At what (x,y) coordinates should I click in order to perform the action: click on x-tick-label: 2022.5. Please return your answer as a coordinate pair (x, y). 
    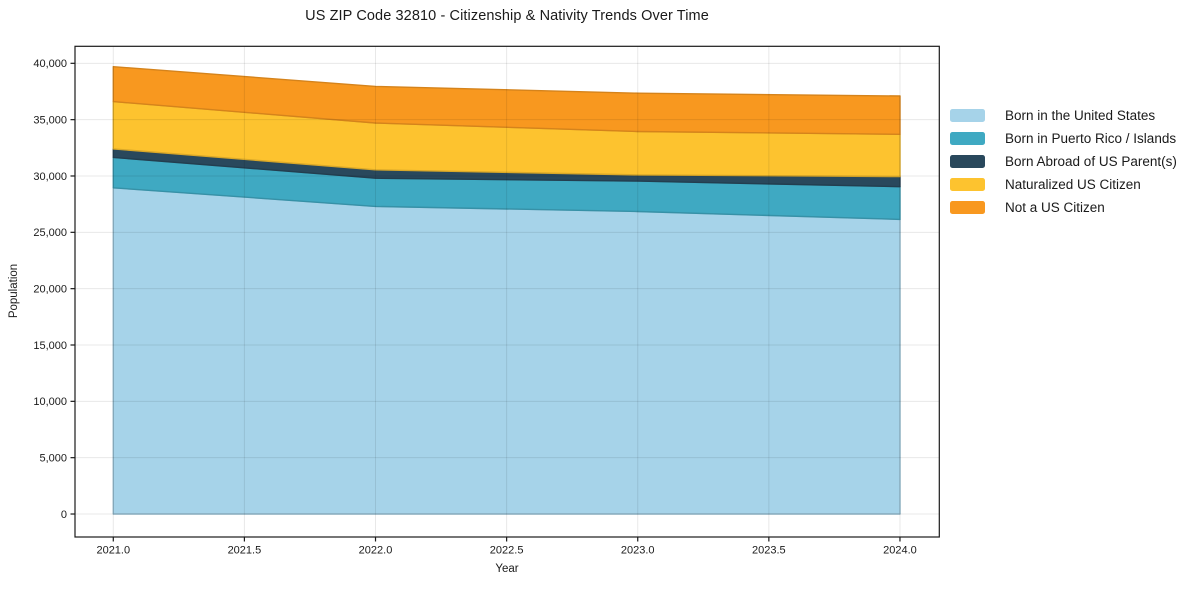
    Looking at the image, I should click on (507, 551).